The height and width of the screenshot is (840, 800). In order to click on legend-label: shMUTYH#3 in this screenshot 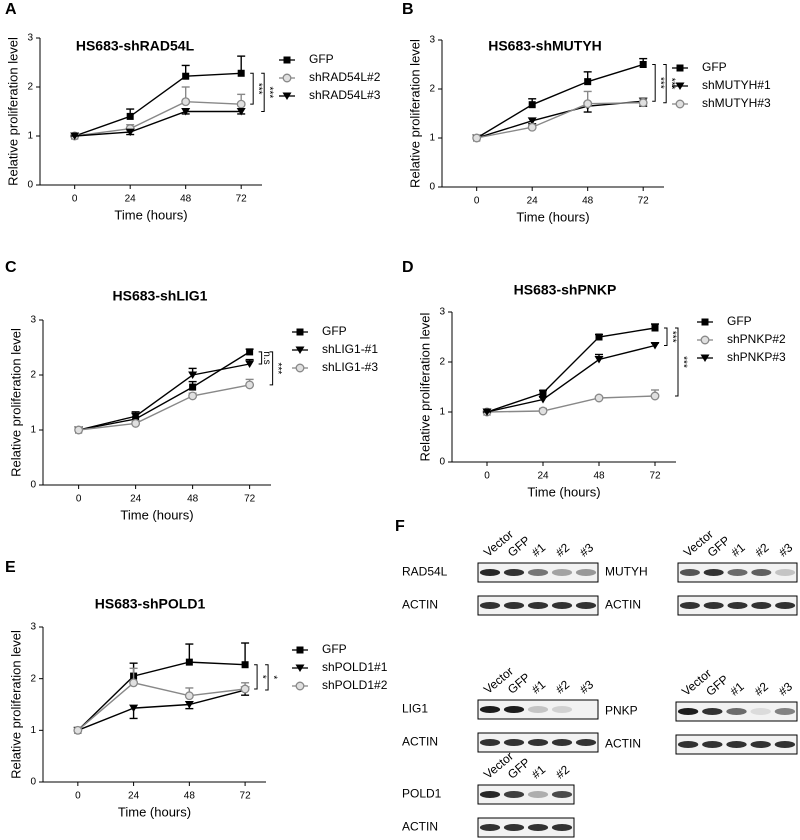, I will do `click(736, 103)`.